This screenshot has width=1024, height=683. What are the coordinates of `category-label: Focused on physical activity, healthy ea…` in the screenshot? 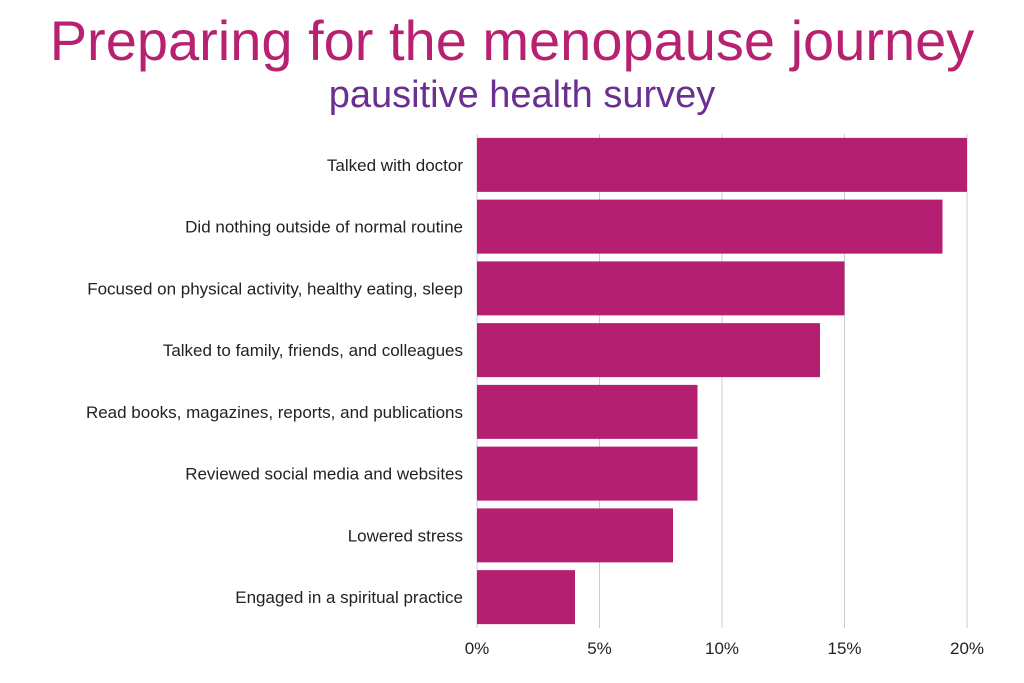 It's located at (275, 288).